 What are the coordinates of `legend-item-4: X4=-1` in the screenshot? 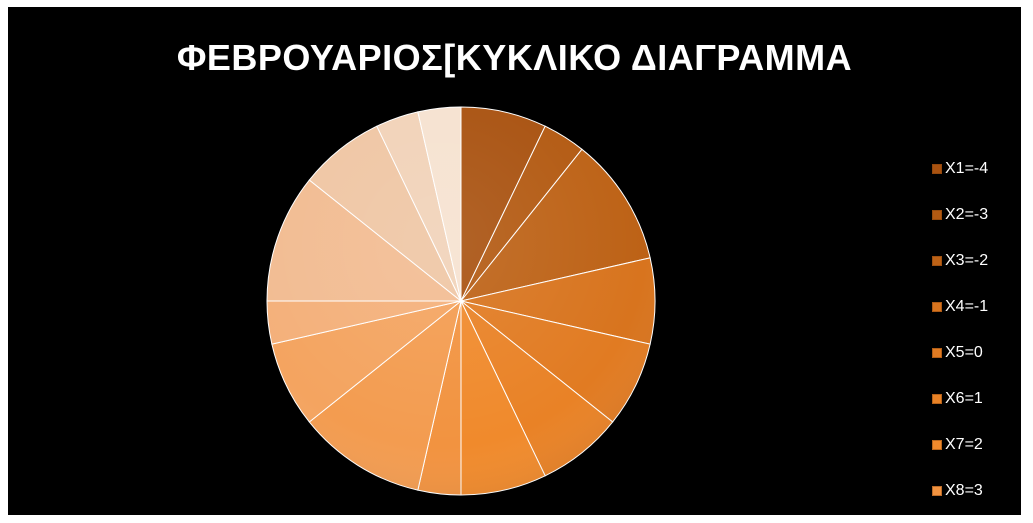 It's located at (960, 307).